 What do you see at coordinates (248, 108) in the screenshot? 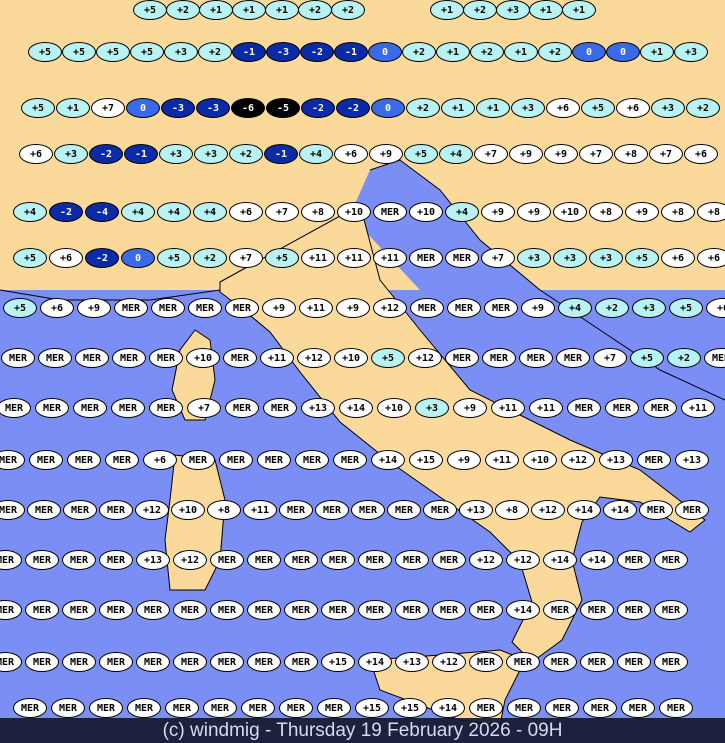
I see `station-marker: -6` at bounding box center [248, 108].